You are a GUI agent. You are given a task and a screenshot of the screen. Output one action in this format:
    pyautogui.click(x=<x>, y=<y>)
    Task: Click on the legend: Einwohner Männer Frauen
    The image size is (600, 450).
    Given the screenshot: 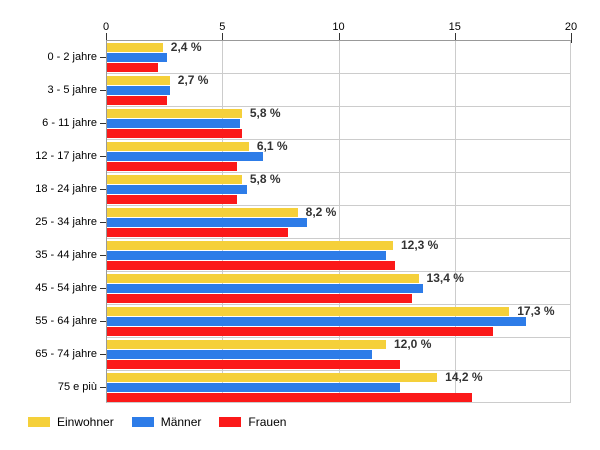 What is the action you would take?
    pyautogui.click(x=166, y=422)
    